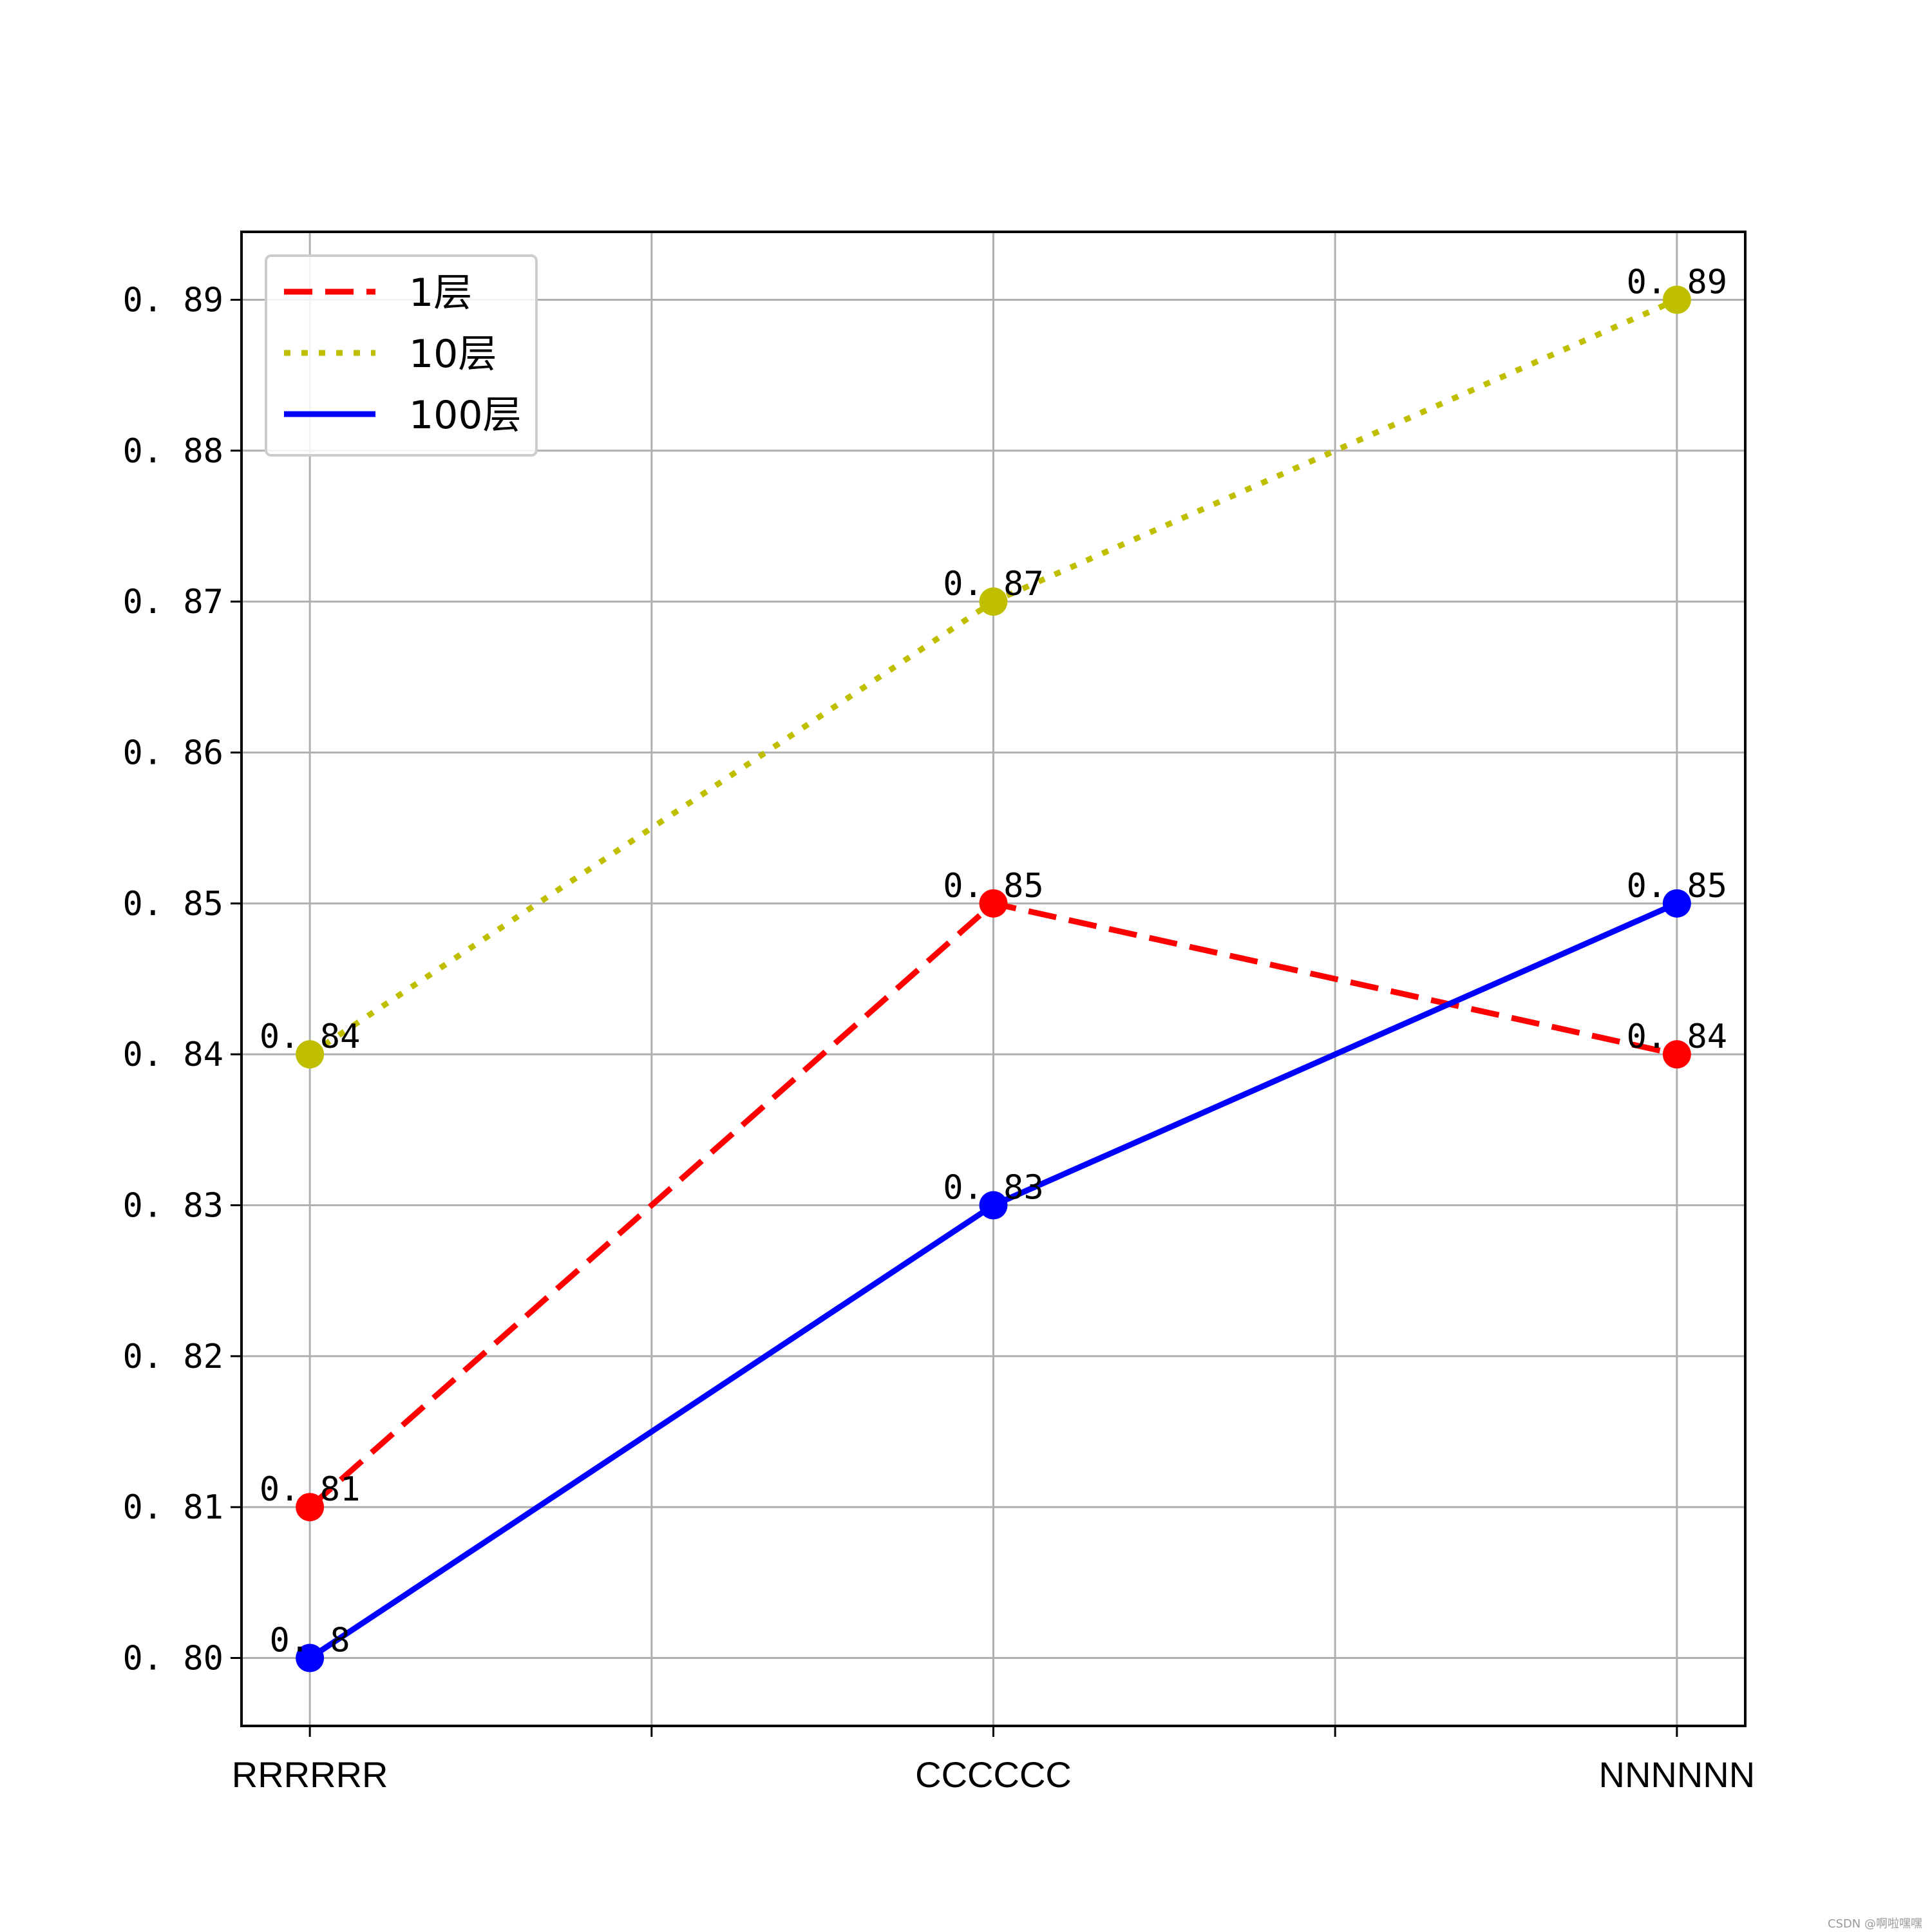 Image resolution: width=1932 pixels, height=1932 pixels. What do you see at coordinates (994, 1774) in the screenshot?
I see `x-tick-label: CCCCCC` at bounding box center [994, 1774].